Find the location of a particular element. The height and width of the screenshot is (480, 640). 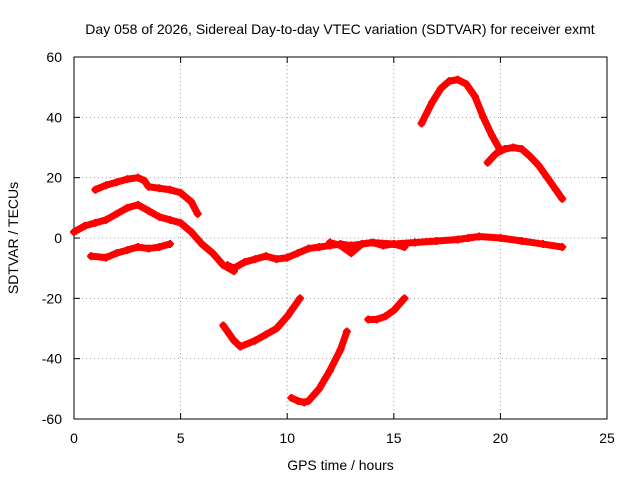

x-tick-label: 25 is located at coordinates (607, 438).